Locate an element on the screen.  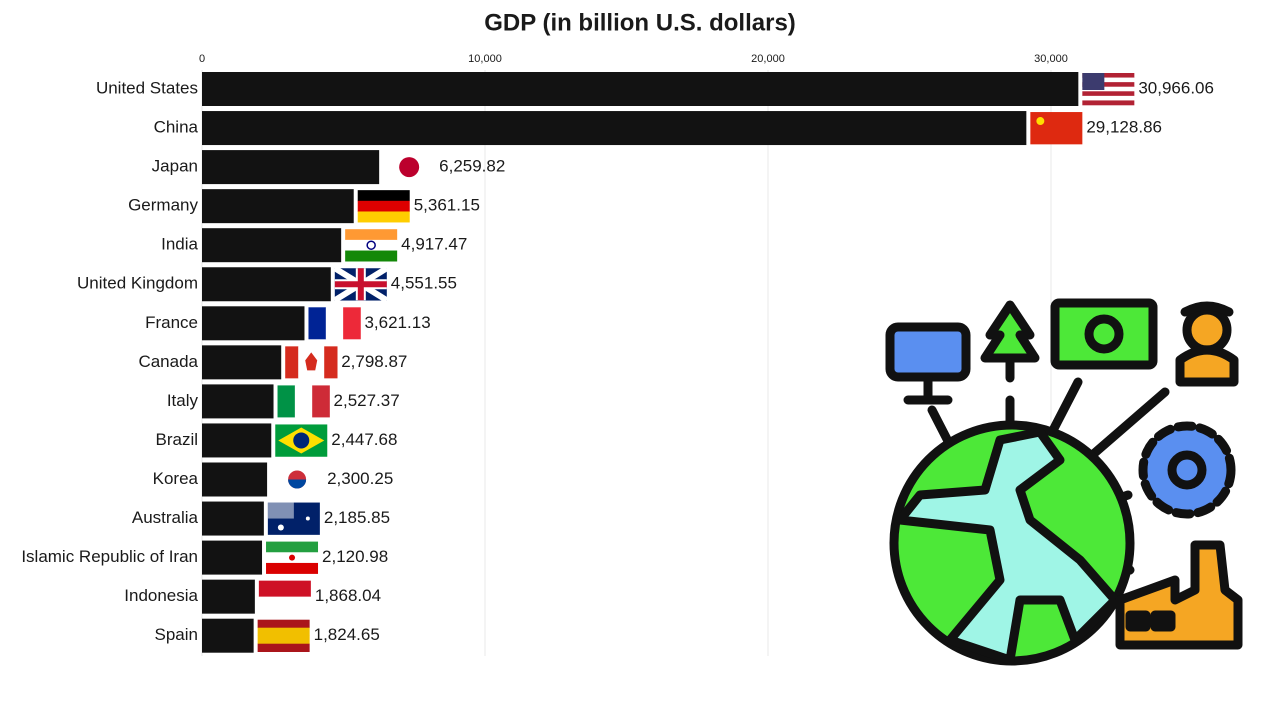
y-tick-label: Australia is located at coordinates (165, 517).